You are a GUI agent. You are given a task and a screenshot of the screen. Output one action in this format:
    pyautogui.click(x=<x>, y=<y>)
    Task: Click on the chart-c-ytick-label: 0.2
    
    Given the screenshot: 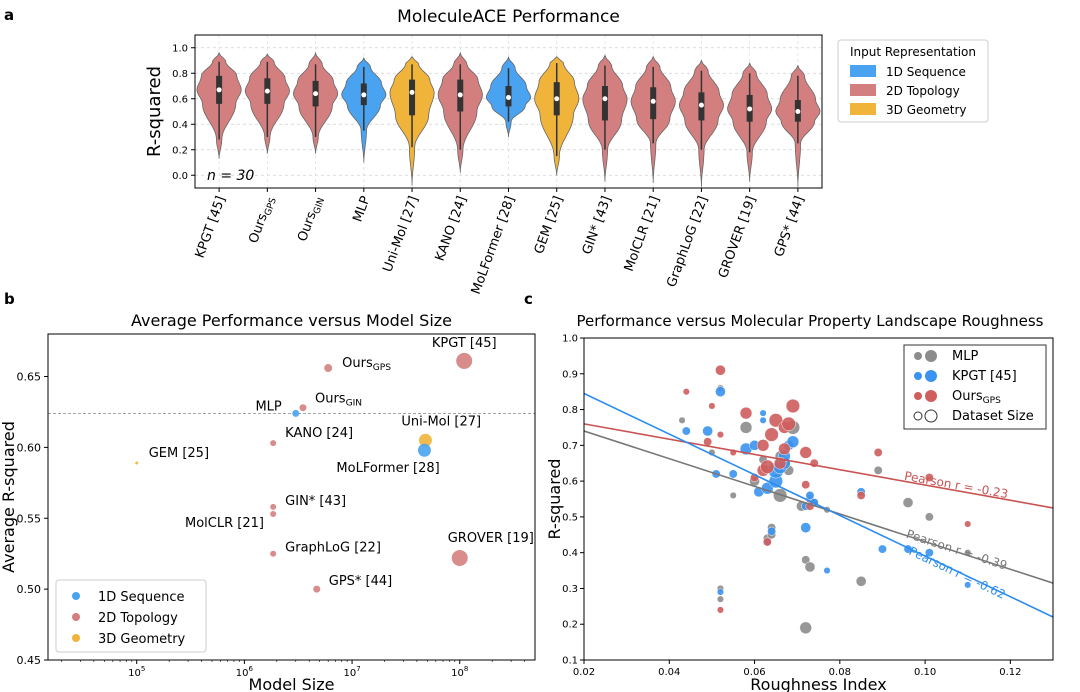 What is the action you would take?
    pyautogui.click(x=570, y=625)
    